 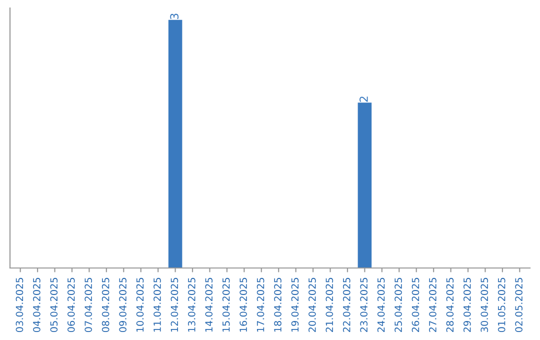 What do you see at coordinates (502, 305) in the screenshot?
I see `x-tick-label: 01.05.2025` at bounding box center [502, 305].